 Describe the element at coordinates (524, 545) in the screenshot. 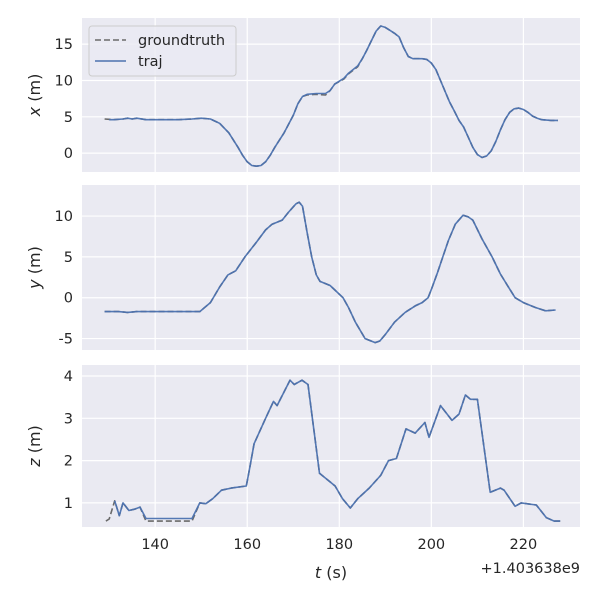

I see `x-tick-label: 220` at that location.